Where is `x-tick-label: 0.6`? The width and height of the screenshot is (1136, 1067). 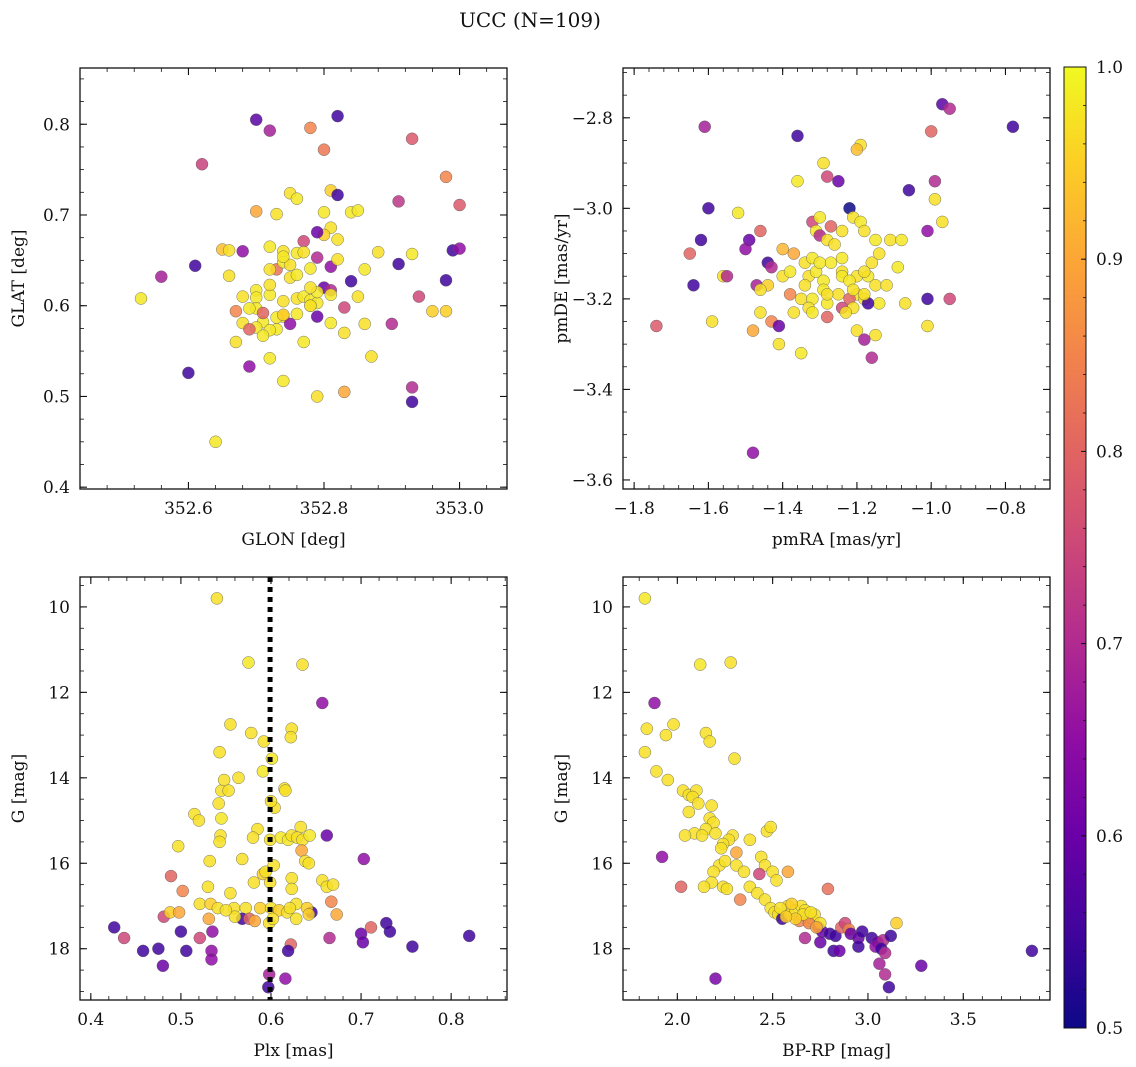
x-tick-label: 0.6 is located at coordinates (270, 1020).